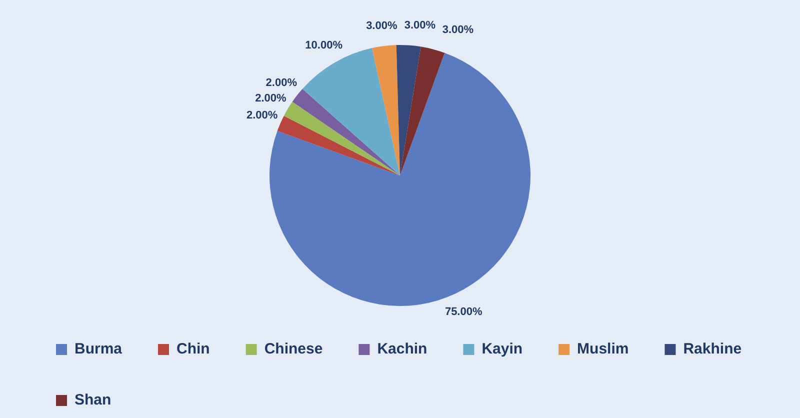 This screenshot has width=800, height=418. I want to click on data-label: 10.00%, so click(324, 46).